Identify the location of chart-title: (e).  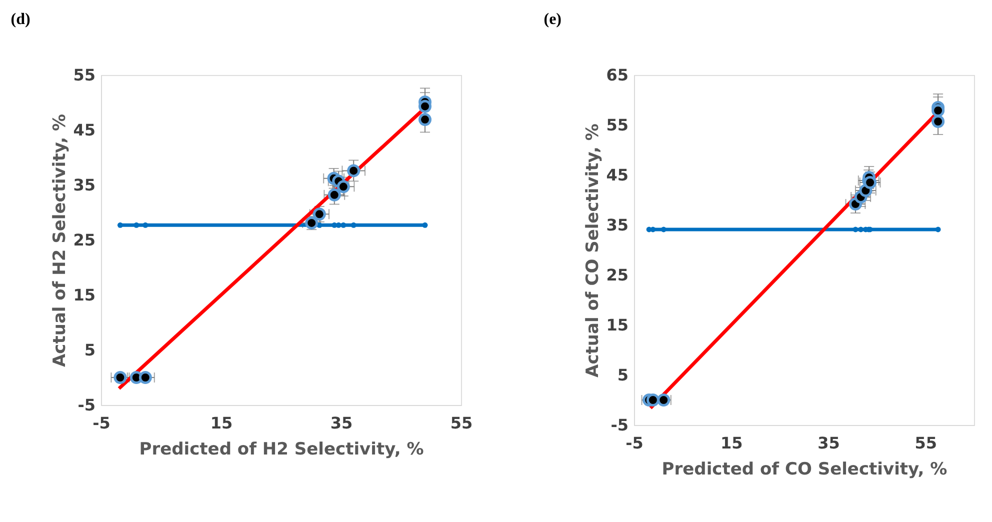
(553, 19).